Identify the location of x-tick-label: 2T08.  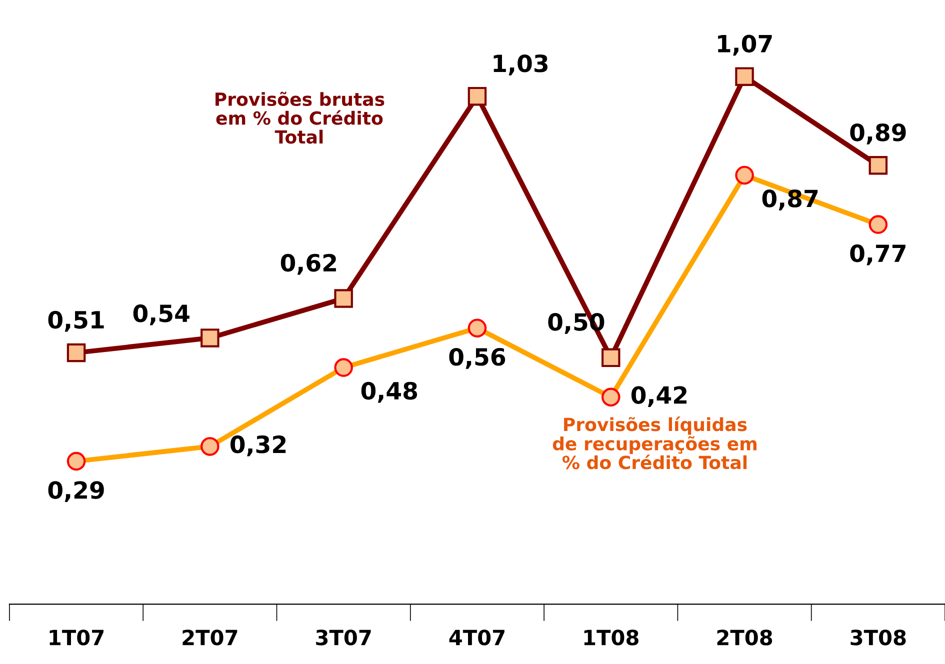
(744, 638).